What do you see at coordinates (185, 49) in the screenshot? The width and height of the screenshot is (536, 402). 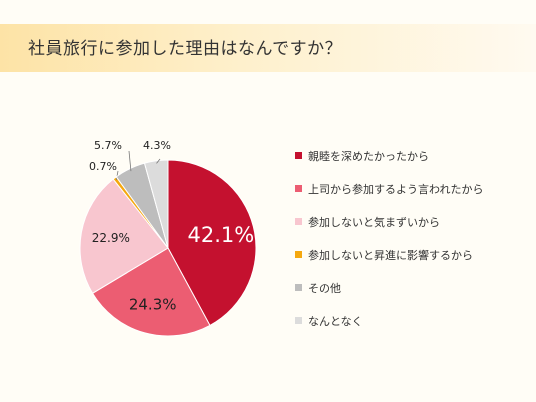 I see `page-title: 社員旅行に参加した理由はなんですか？` at bounding box center [185, 49].